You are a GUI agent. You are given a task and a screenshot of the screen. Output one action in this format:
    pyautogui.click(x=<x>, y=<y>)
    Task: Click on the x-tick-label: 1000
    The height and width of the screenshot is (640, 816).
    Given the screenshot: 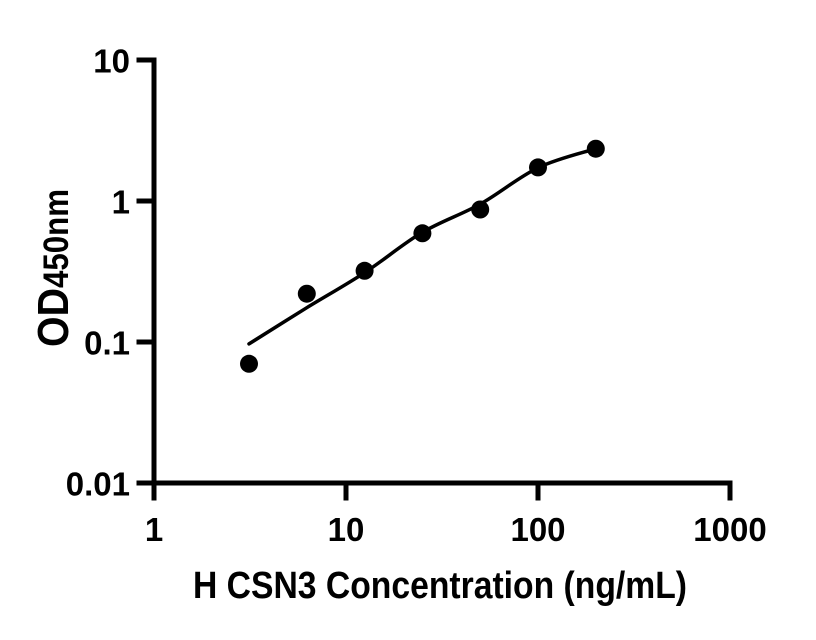 What is the action you would take?
    pyautogui.click(x=729, y=529)
    